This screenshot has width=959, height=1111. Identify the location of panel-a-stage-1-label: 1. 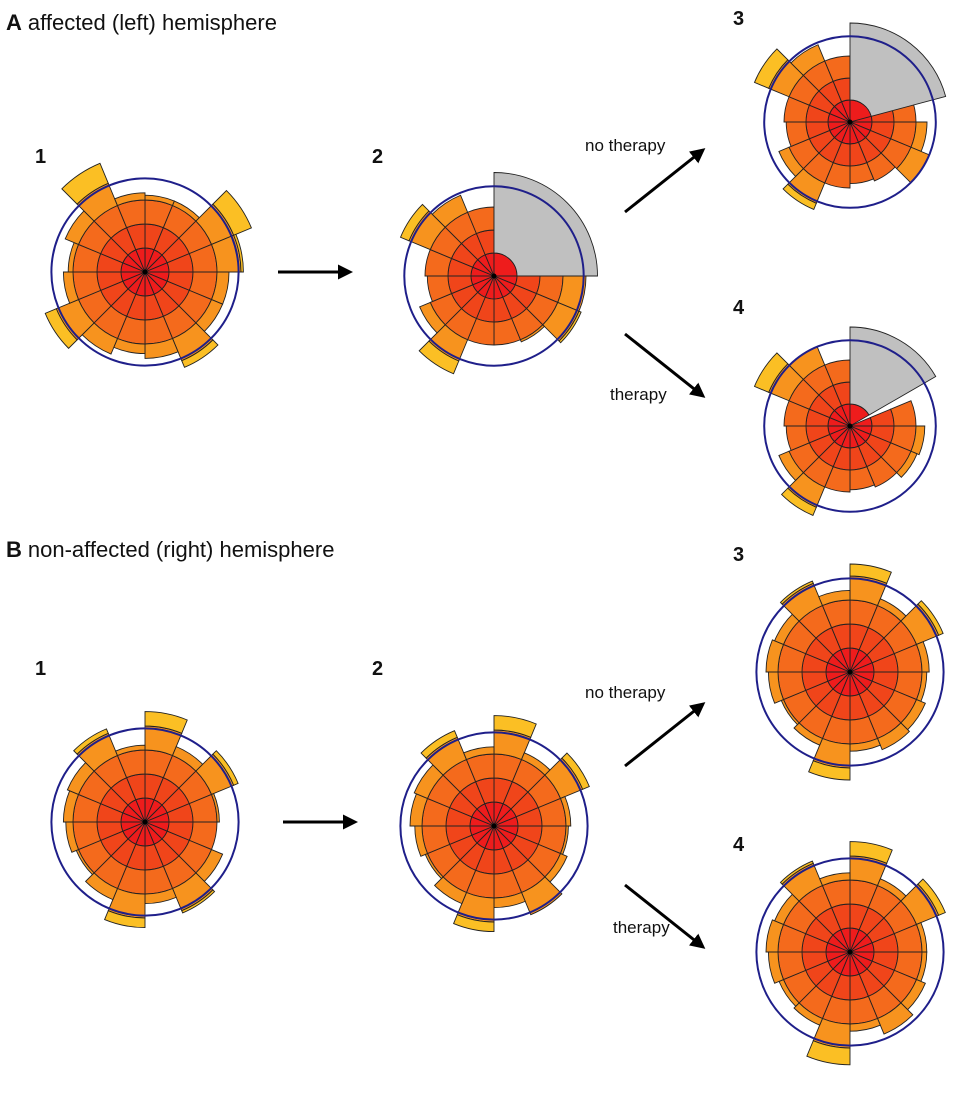
(41, 157).